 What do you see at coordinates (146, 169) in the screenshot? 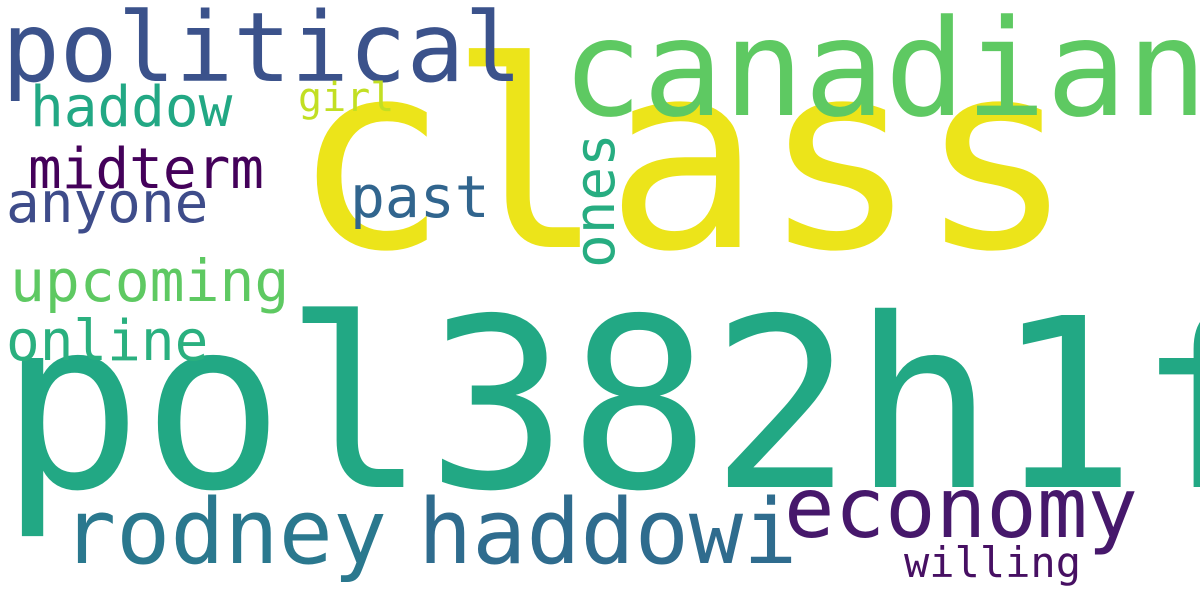
I see `word-midterm: midterm` at bounding box center [146, 169].